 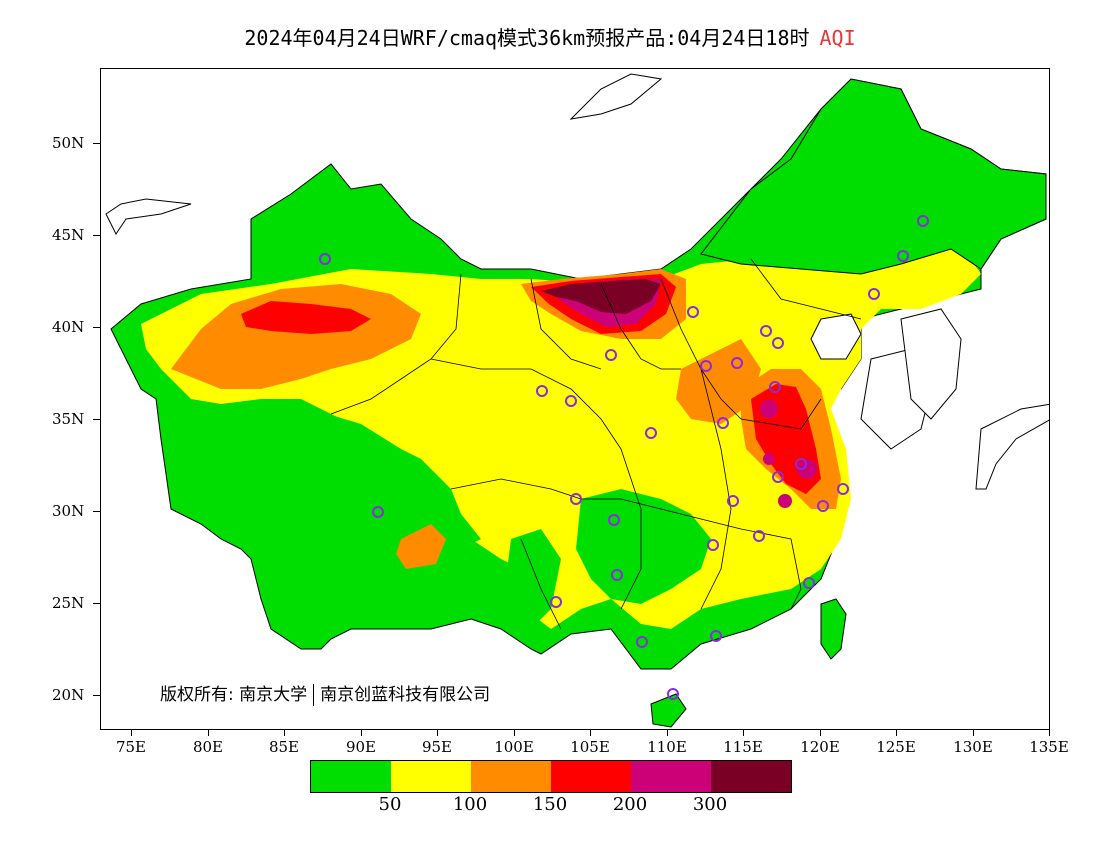 I want to click on y-axis-label: 40N, so click(x=68, y=327).